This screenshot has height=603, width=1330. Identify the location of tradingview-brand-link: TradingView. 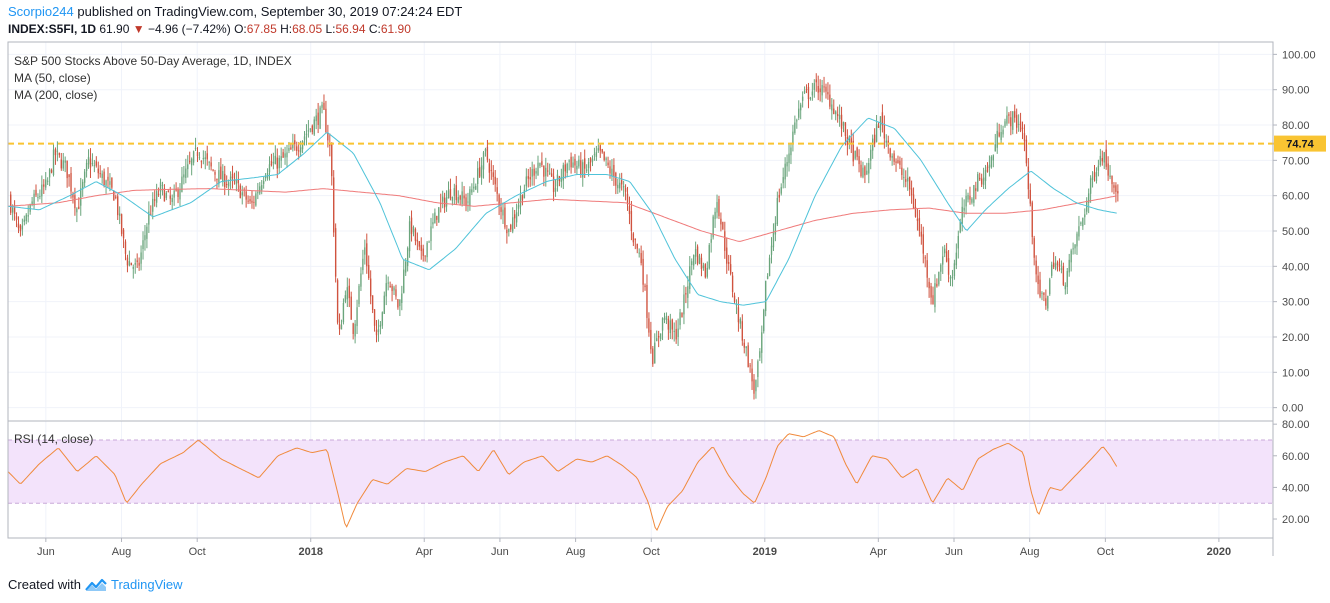
(146, 584).